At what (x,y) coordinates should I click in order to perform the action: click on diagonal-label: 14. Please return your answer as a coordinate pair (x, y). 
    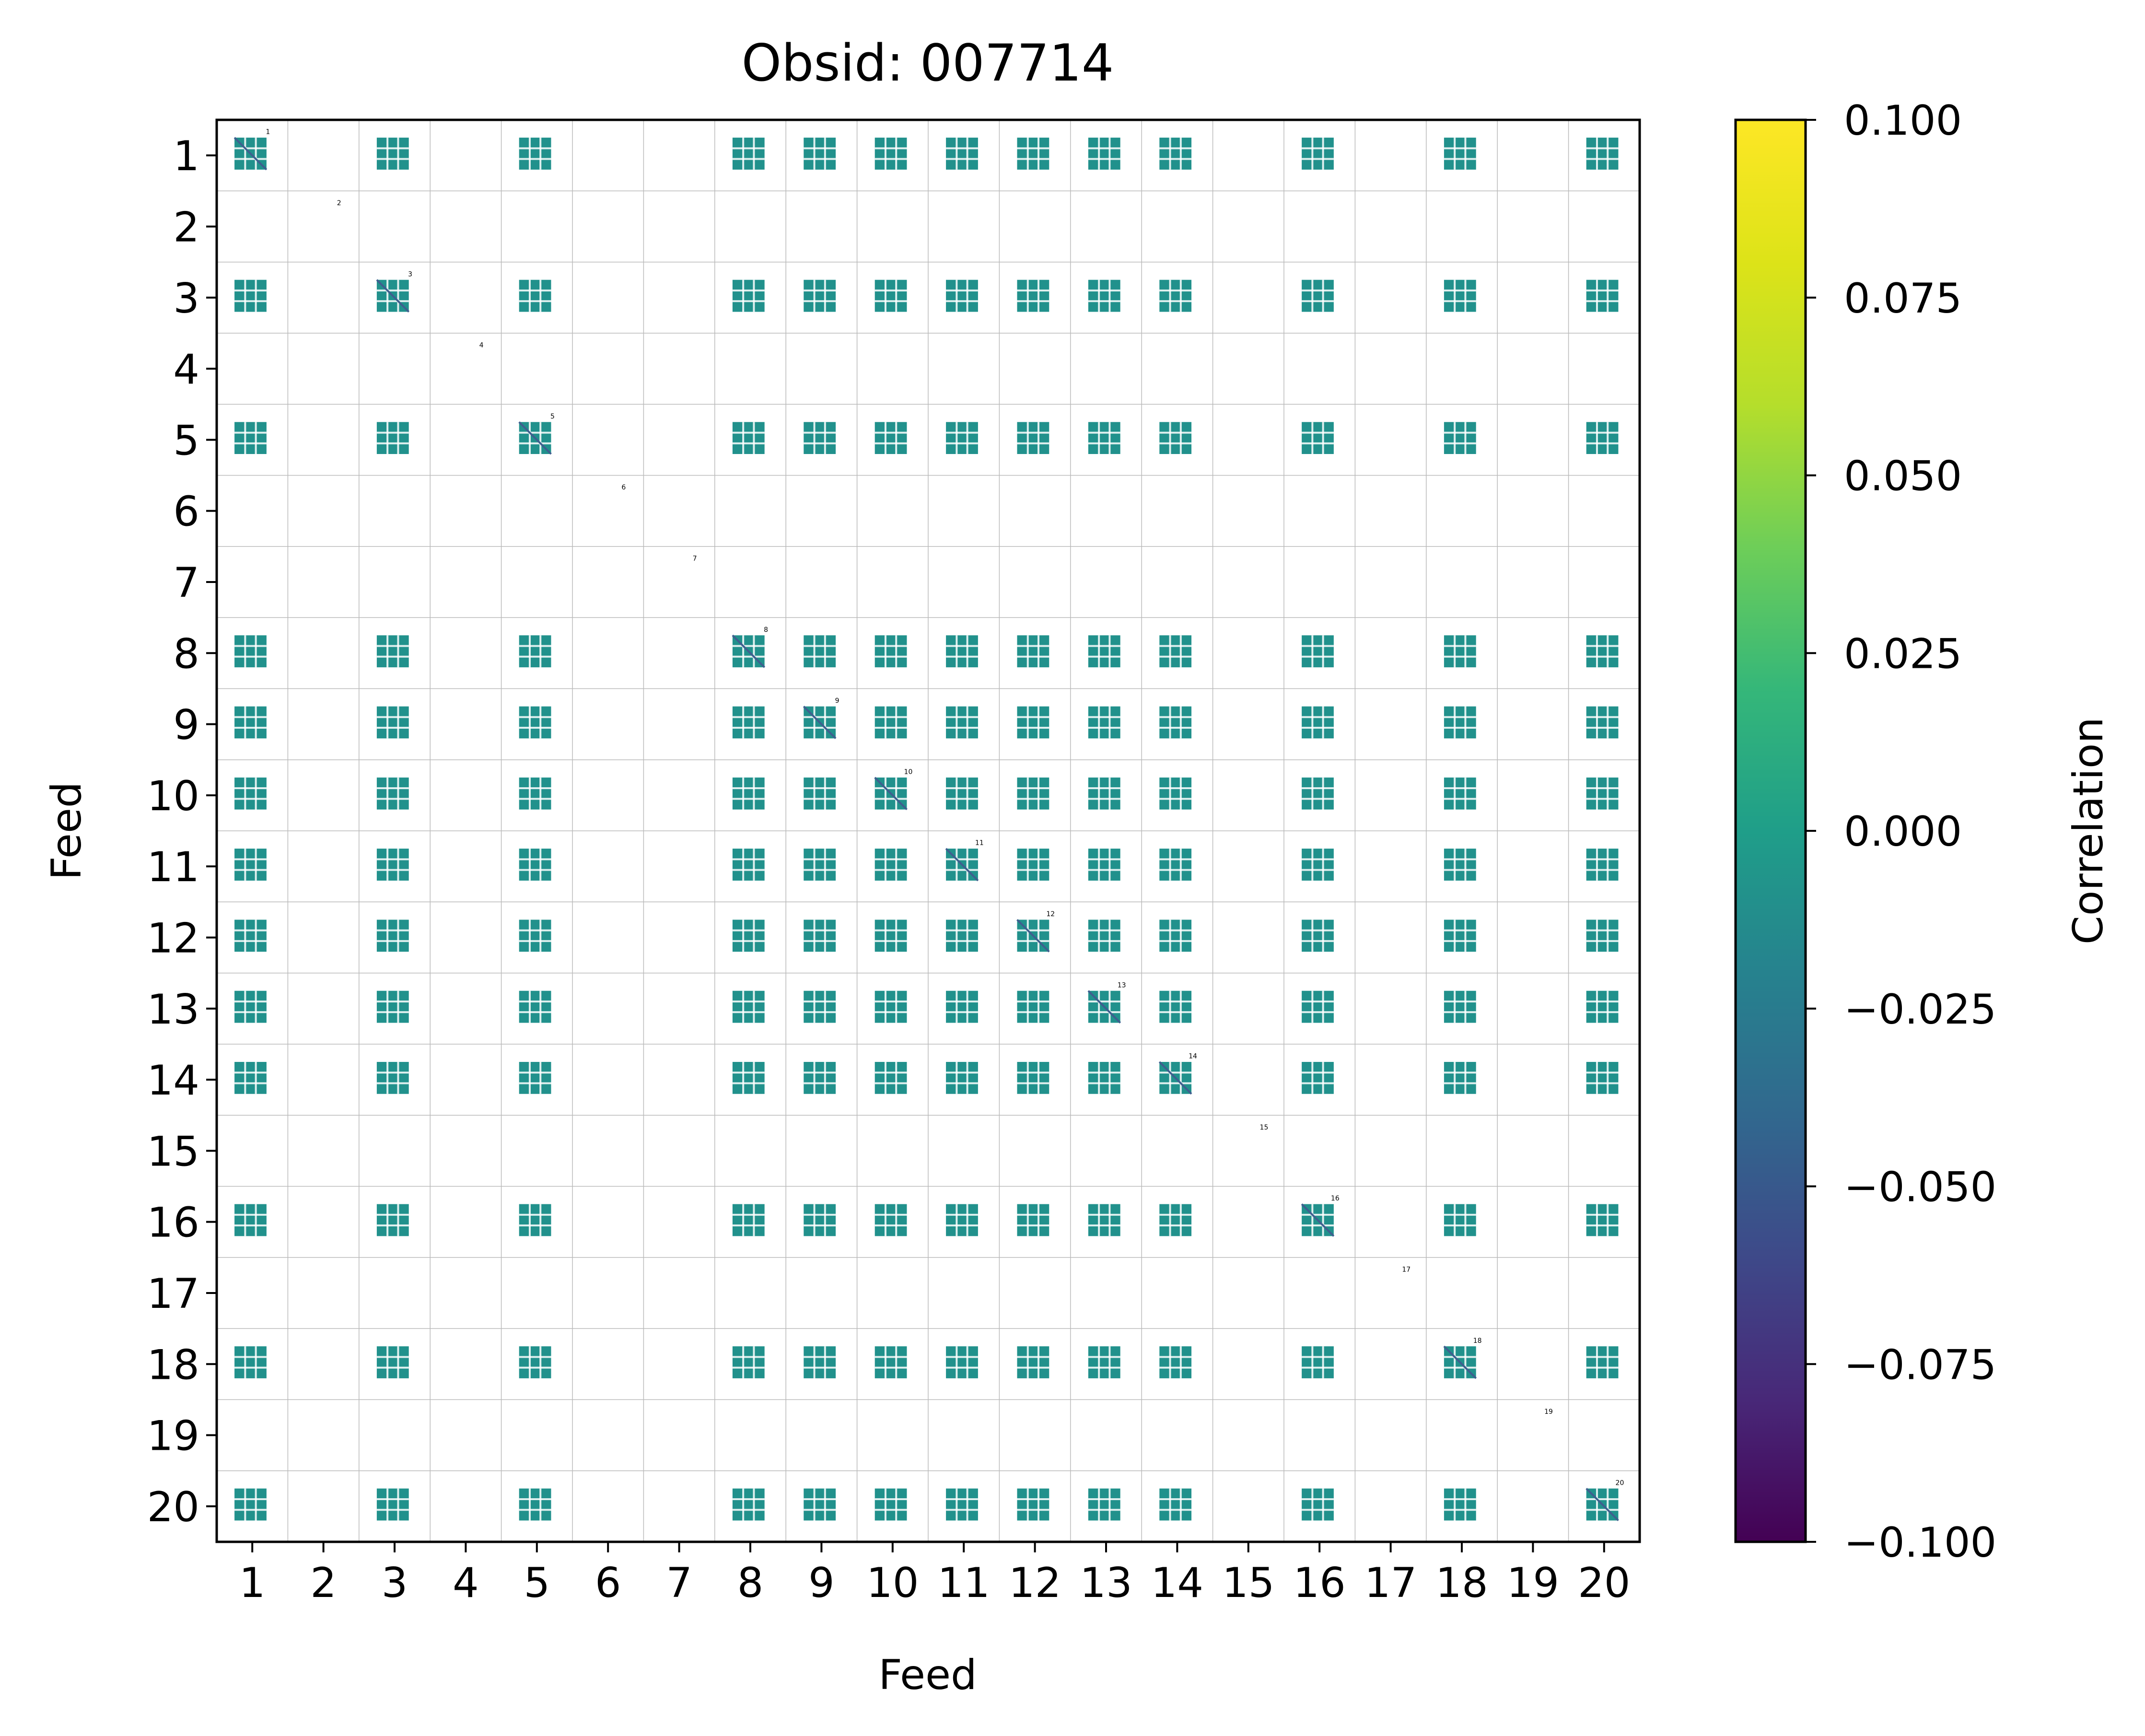
    Looking at the image, I should click on (1193, 1056).